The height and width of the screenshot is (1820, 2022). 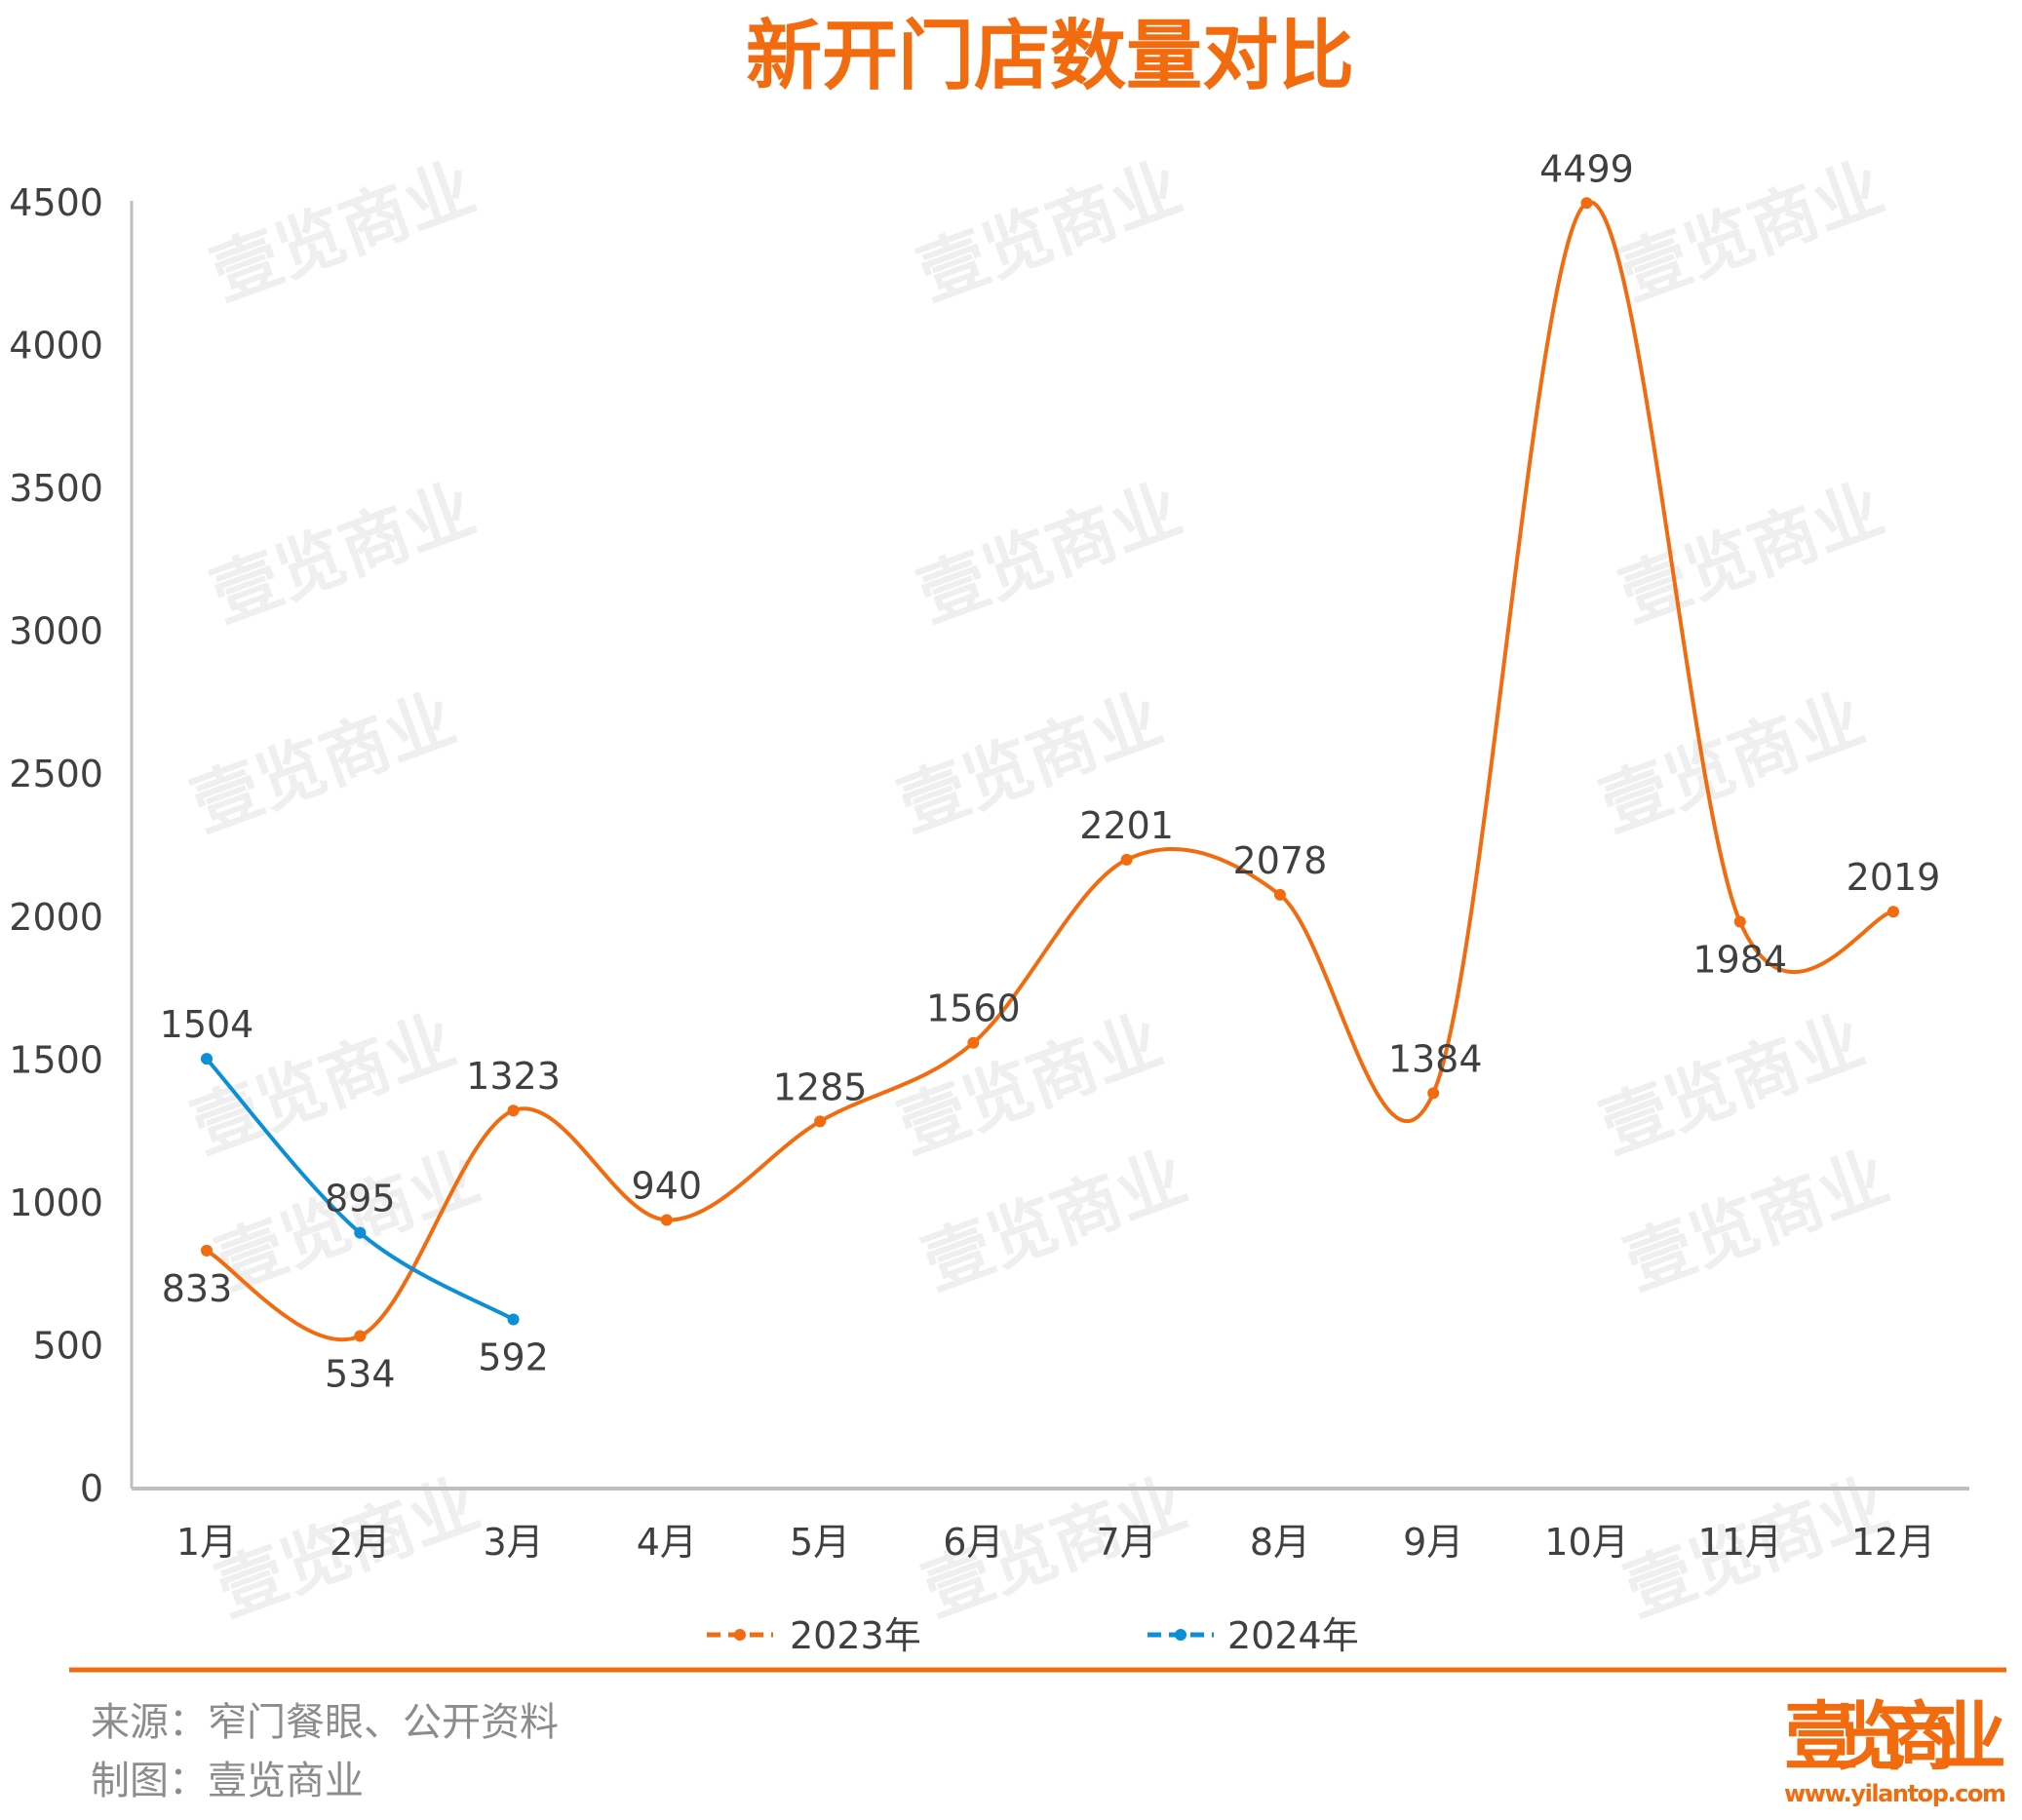 What do you see at coordinates (513, 1076) in the screenshot?
I see `data-label: 1323` at bounding box center [513, 1076].